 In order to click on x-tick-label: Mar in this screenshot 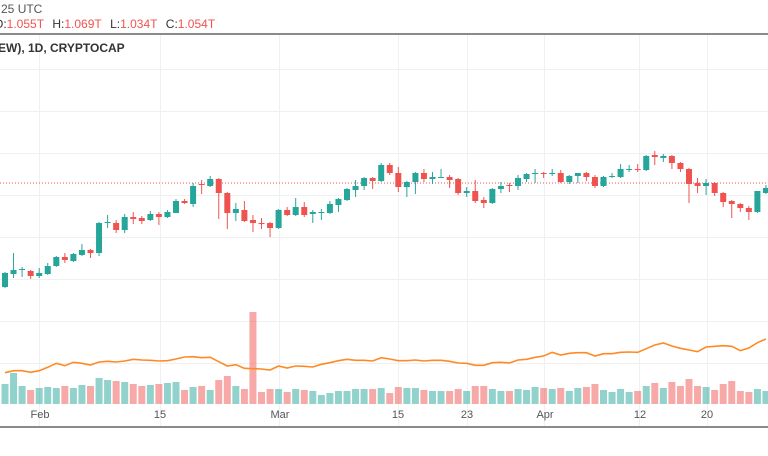, I will do `click(280, 415)`.